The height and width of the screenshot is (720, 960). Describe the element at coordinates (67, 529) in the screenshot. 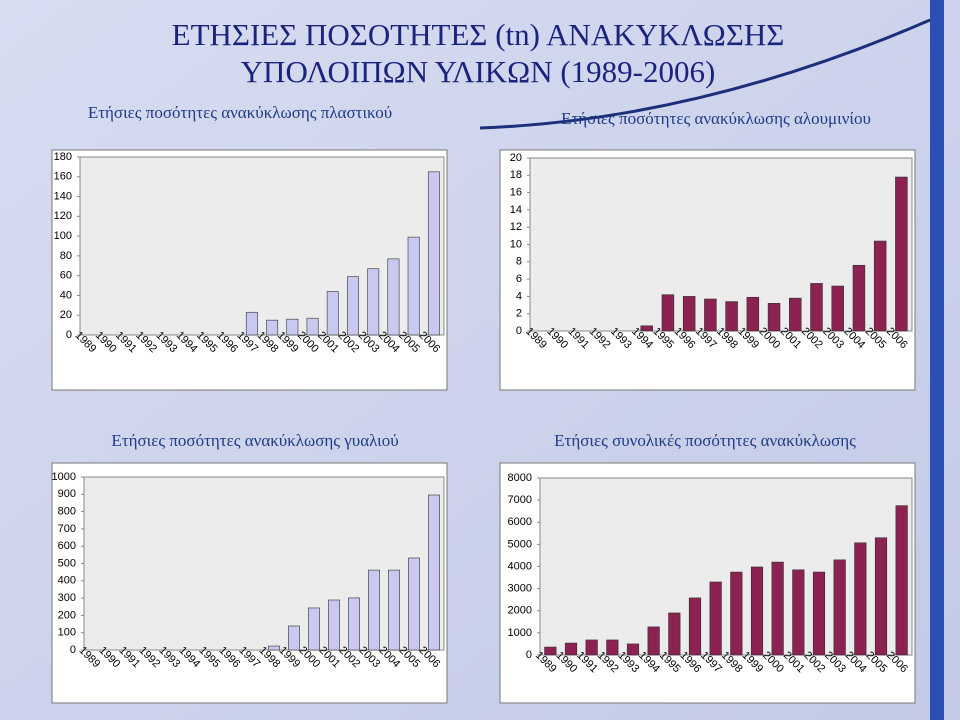

I see `y-tick-label: 700` at that location.